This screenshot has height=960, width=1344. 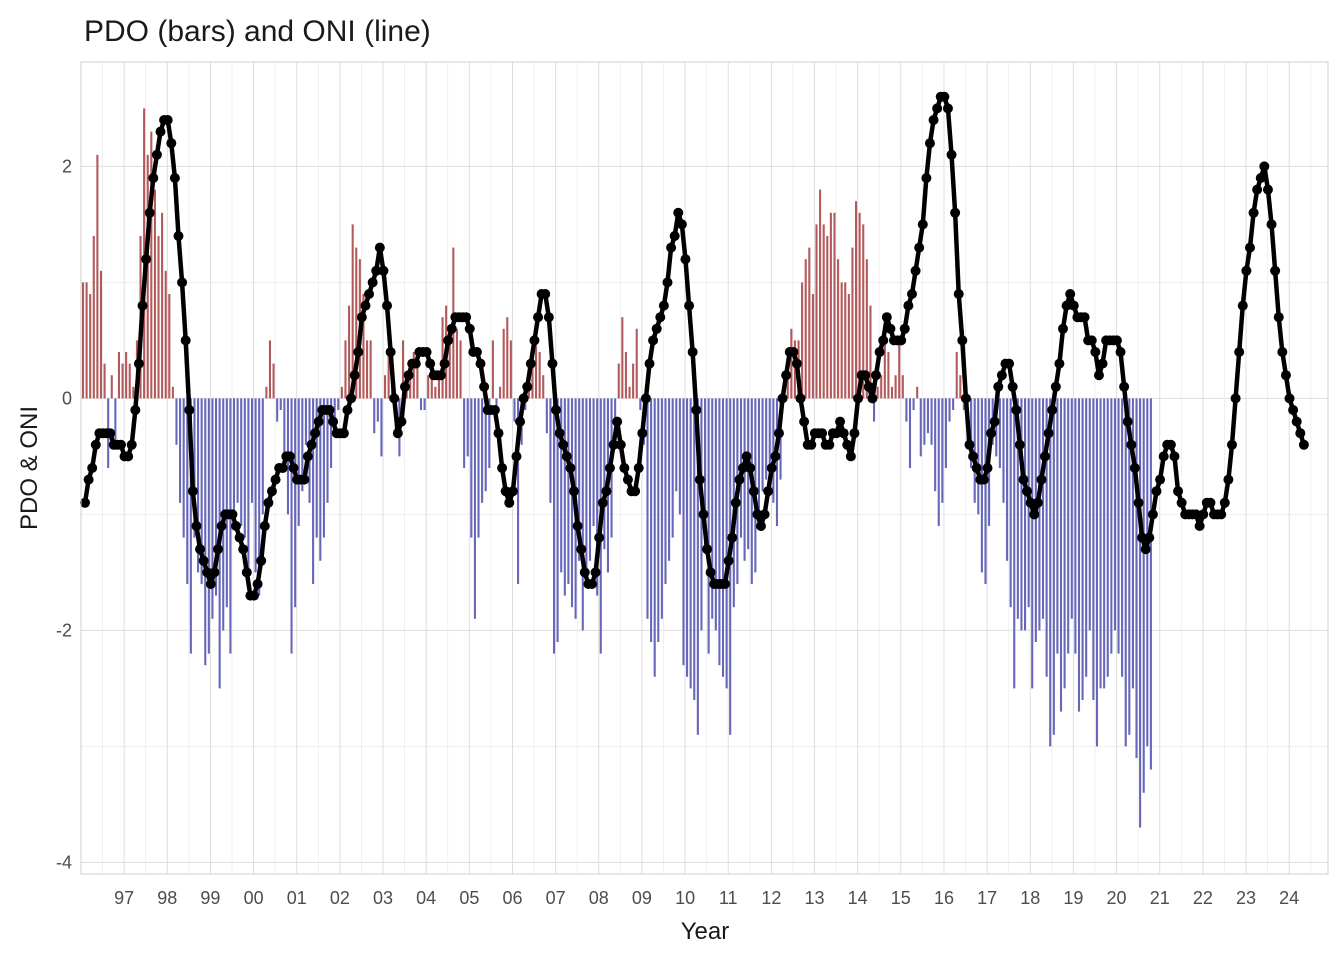 I want to click on x-tick-label: 20, so click(x=1117, y=898).